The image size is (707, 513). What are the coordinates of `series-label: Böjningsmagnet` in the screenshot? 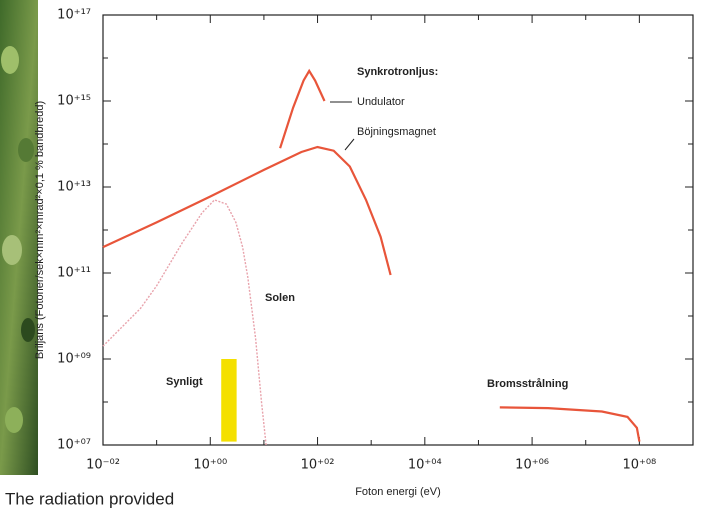 It's located at (396, 132).